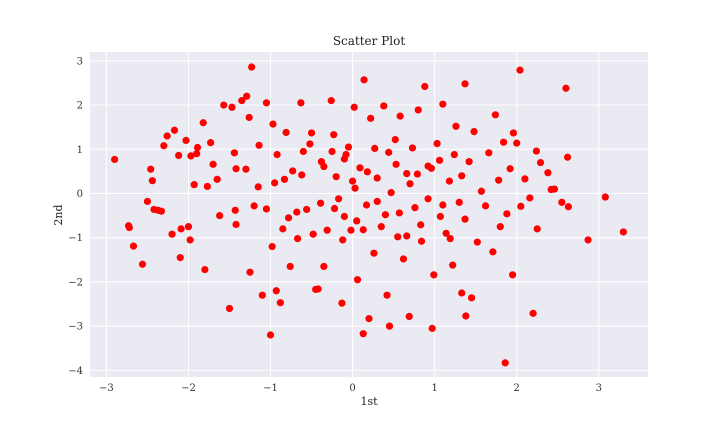 This screenshot has width=720, height=432. I want to click on x-tick-label: −1, so click(270, 388).